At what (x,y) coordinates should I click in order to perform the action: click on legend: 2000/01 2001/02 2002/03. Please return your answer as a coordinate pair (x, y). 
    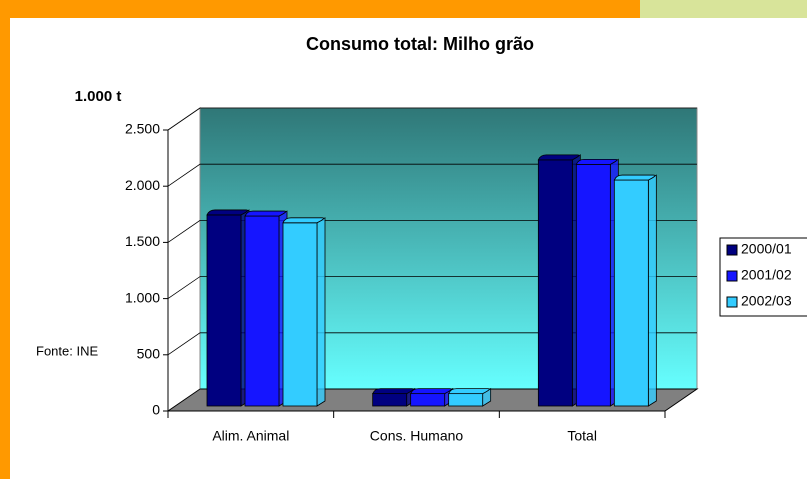
    Looking at the image, I should click on (763, 277).